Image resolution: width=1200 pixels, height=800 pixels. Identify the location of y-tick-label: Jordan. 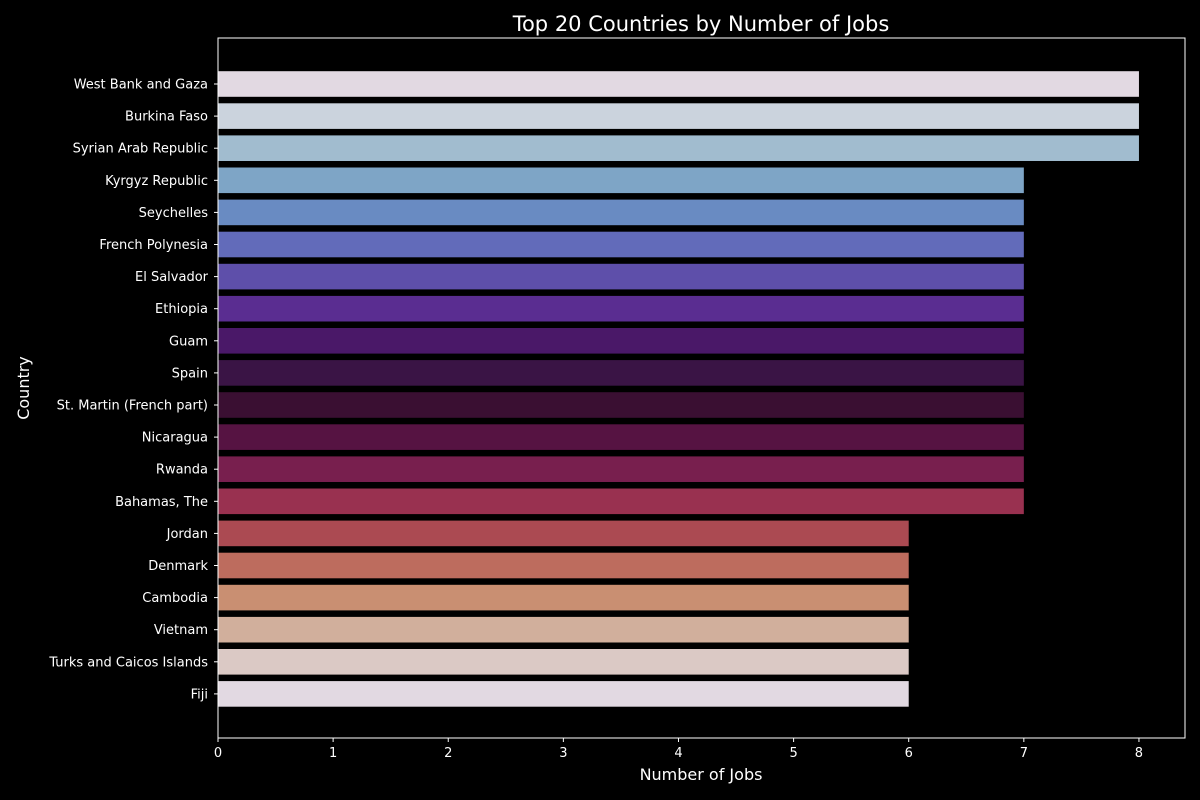
(187, 534).